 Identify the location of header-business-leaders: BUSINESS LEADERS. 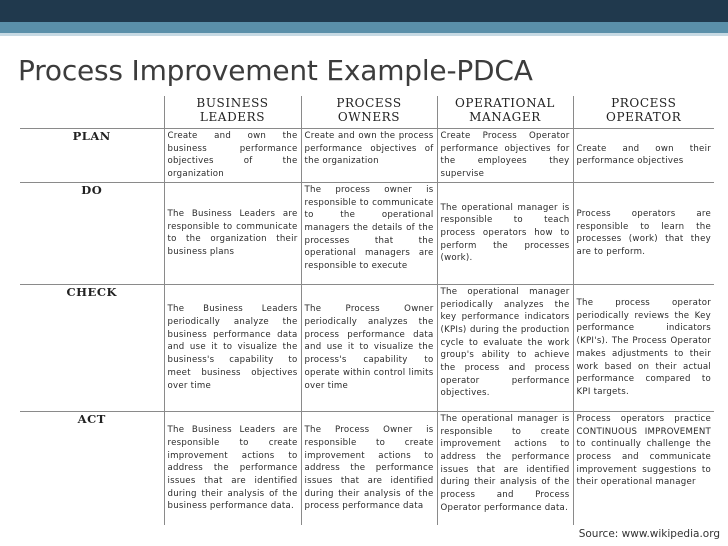
(232, 112).